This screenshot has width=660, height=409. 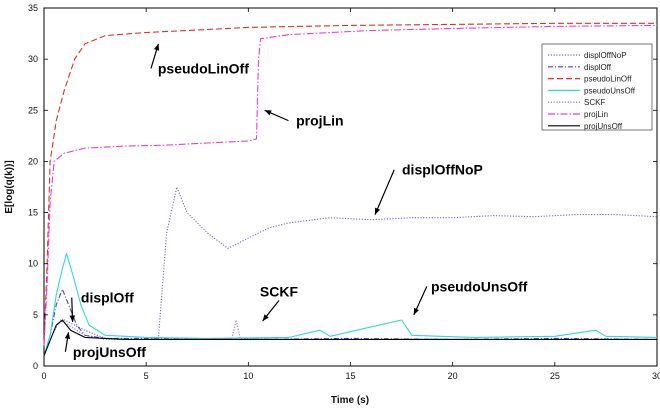 I want to click on y-tick-label: 0, so click(x=35, y=366).